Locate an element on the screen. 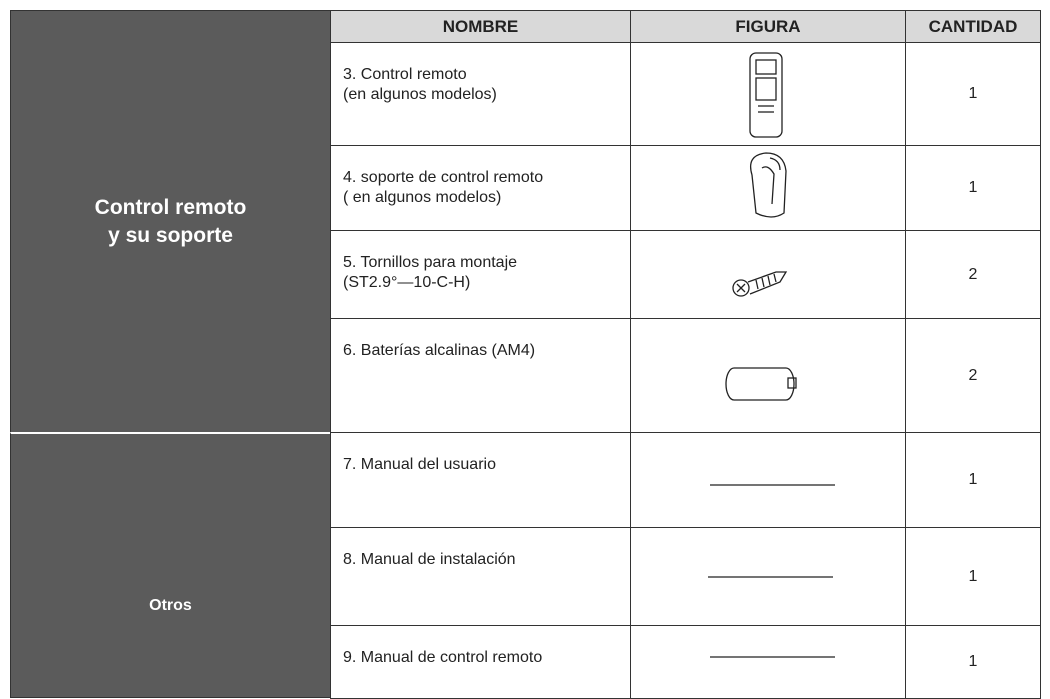  name-cell: 8. Manual de instalación is located at coordinates (480, 576).